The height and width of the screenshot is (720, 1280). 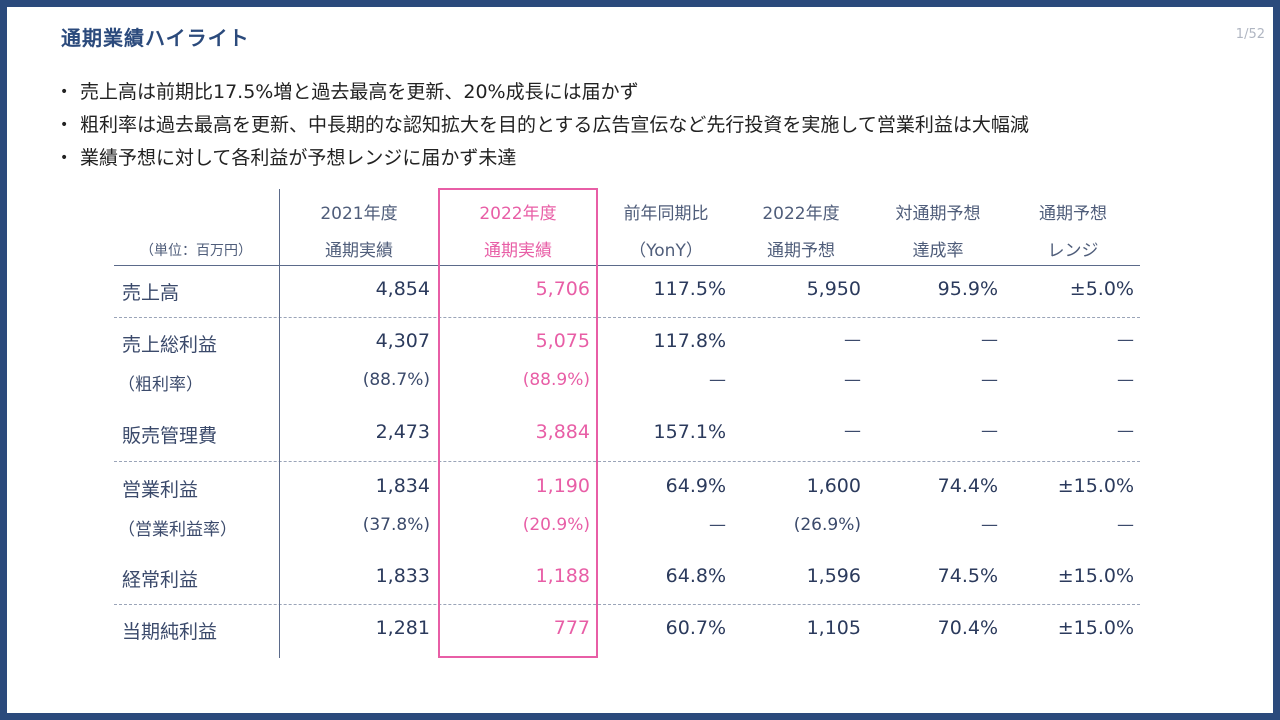 What do you see at coordinates (833, 486) in the screenshot?
I see `table-cell: 1,600` at bounding box center [833, 486].